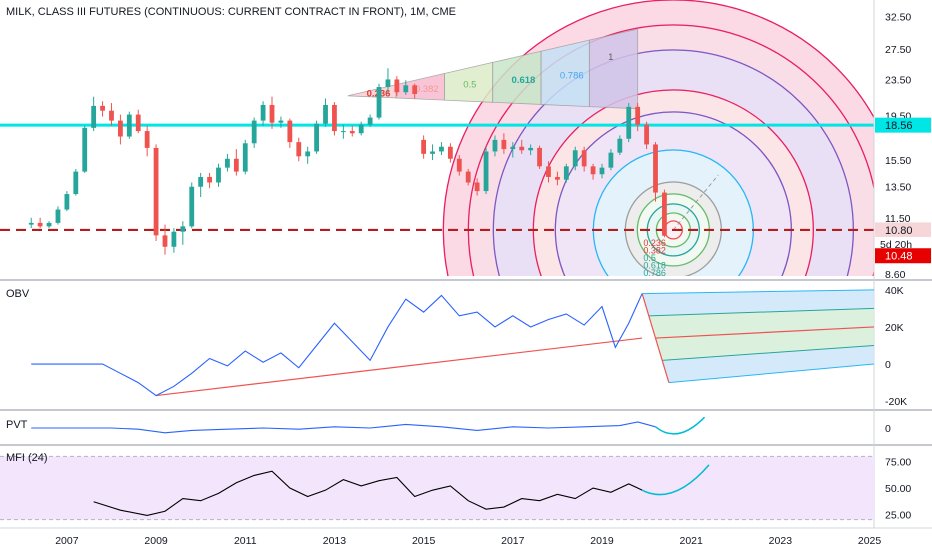  What do you see at coordinates (655, 338) in the screenshot?
I see `channel-edge-line` at bounding box center [655, 338].